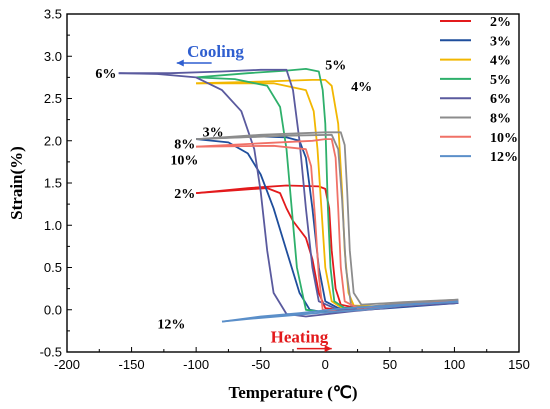  Describe the element at coordinates (500, 22) in the screenshot. I see `legend-label: 2%` at that location.